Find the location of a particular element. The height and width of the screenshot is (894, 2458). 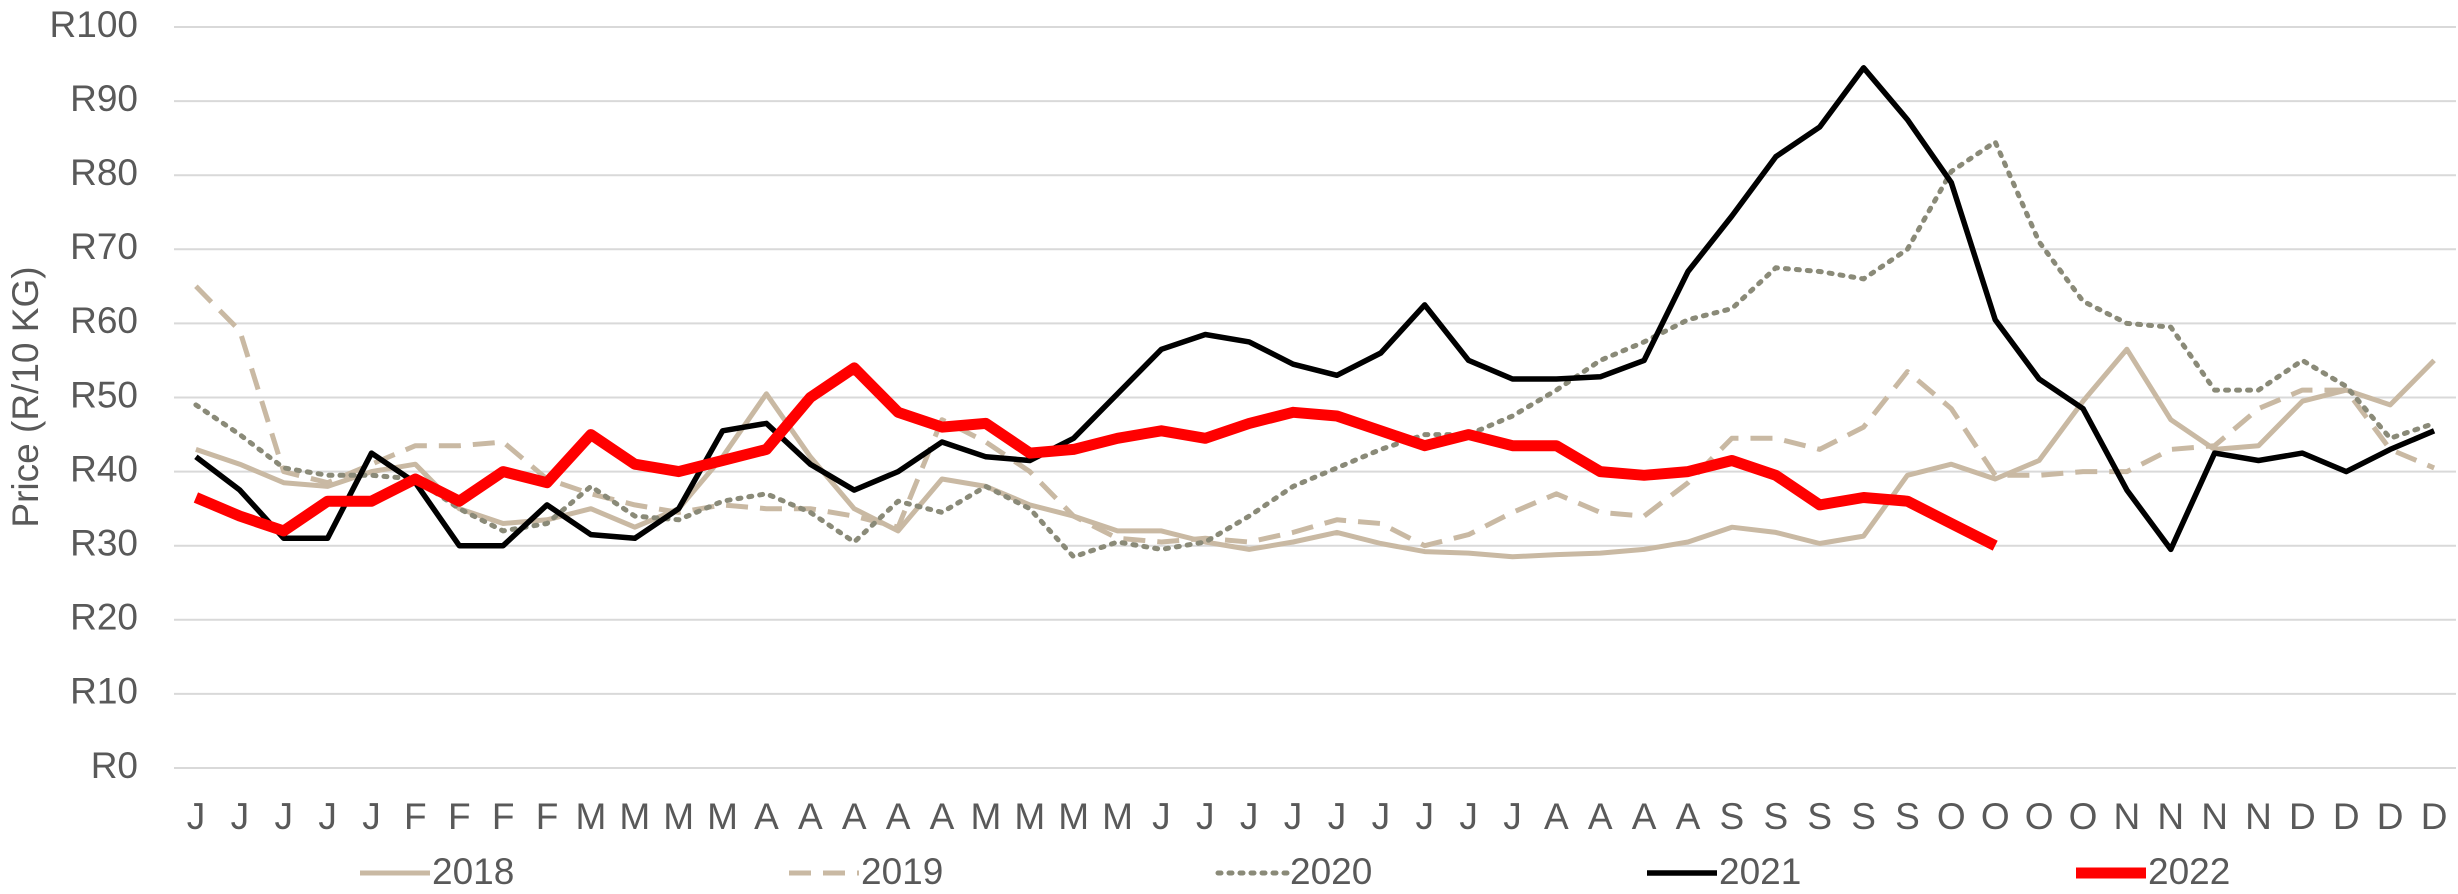

legend-label: 2022 is located at coordinates (2189, 871).